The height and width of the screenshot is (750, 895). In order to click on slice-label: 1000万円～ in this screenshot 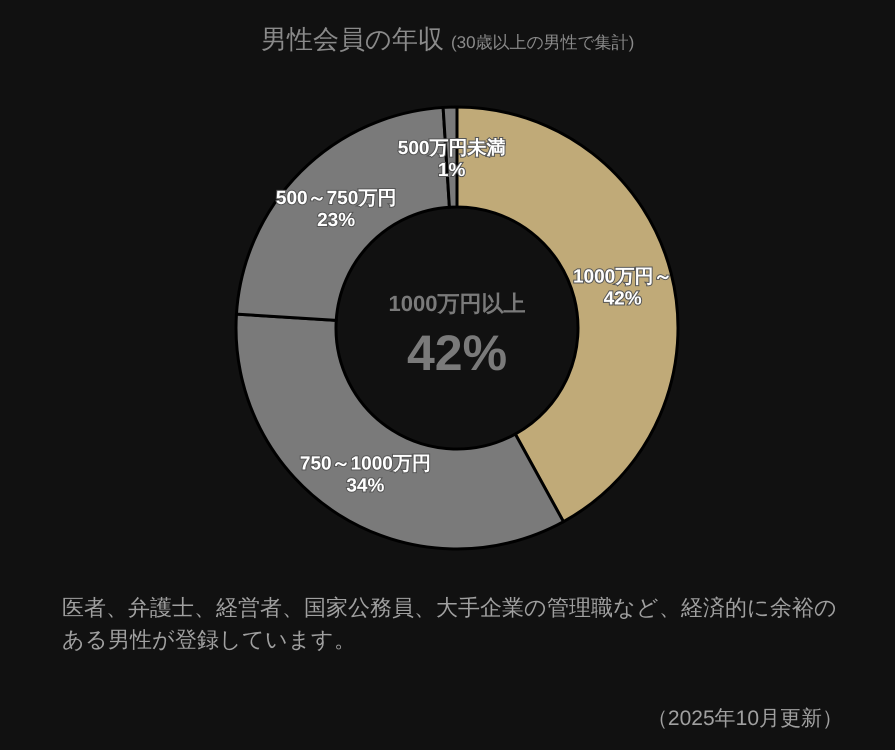, I will do `click(622, 277)`.